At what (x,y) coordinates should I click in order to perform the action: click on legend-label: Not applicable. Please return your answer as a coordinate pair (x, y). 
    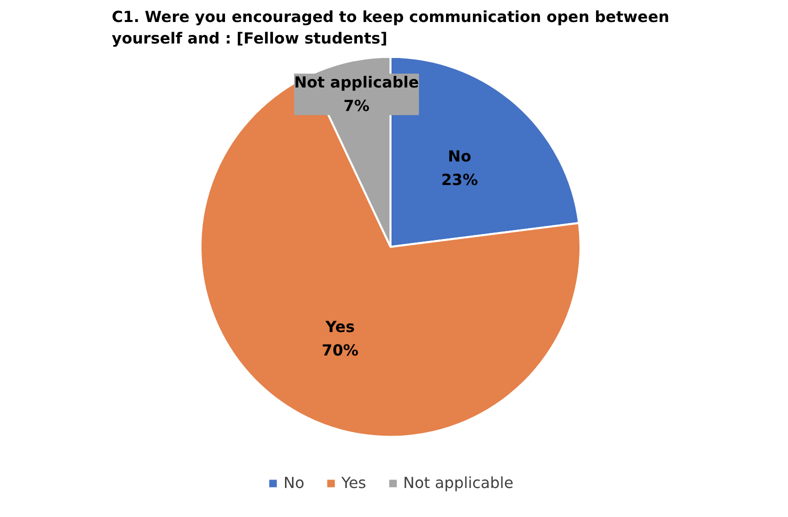
    Looking at the image, I should click on (458, 483).